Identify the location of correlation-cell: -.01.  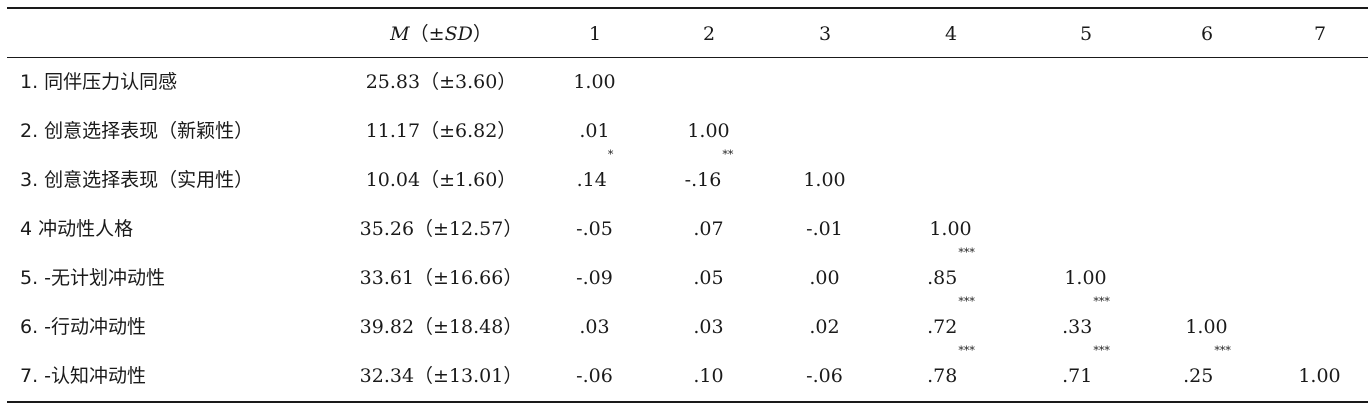
(825, 229).